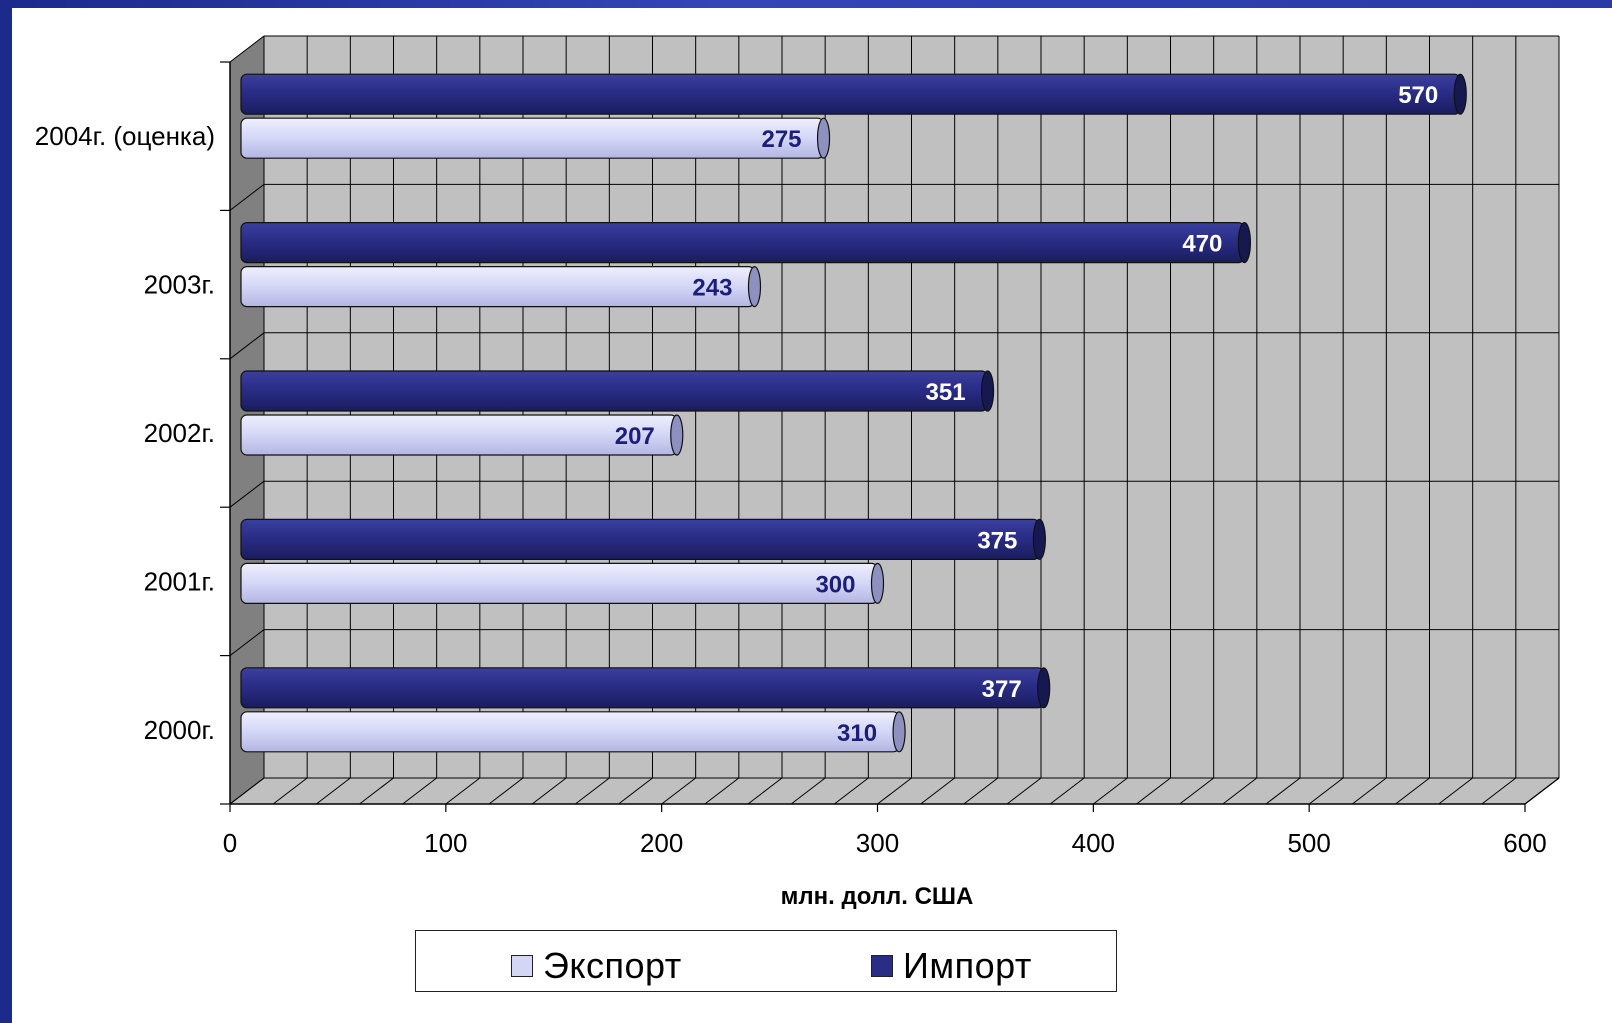  I want to click on y-category-label: 2000г., so click(179, 730).